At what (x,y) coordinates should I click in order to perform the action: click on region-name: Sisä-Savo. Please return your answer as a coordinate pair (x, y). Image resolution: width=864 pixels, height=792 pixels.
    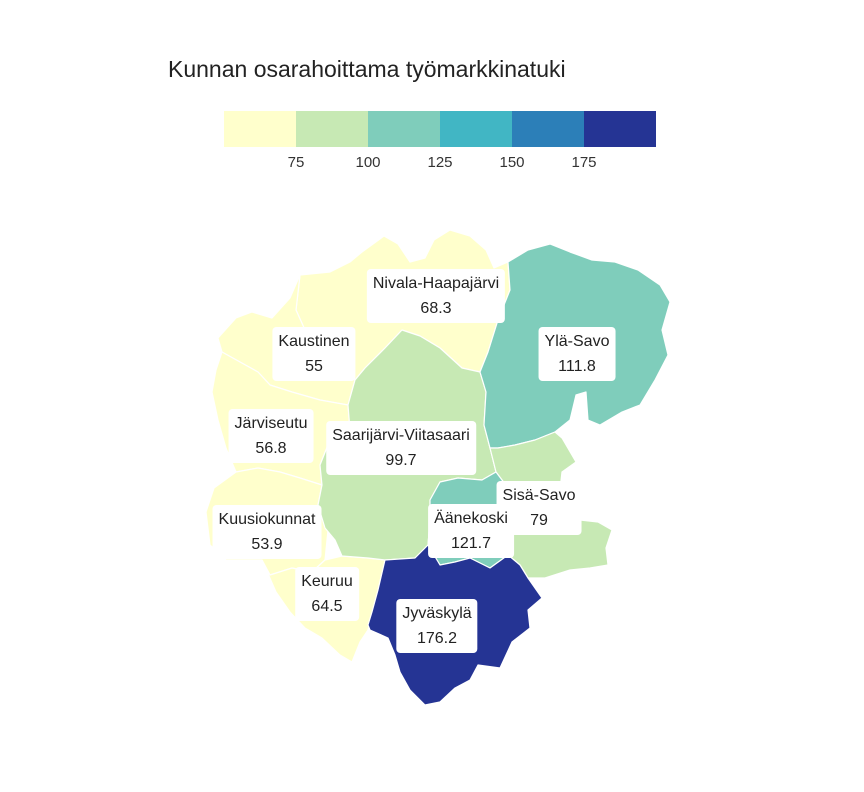
    Looking at the image, I should click on (539, 495).